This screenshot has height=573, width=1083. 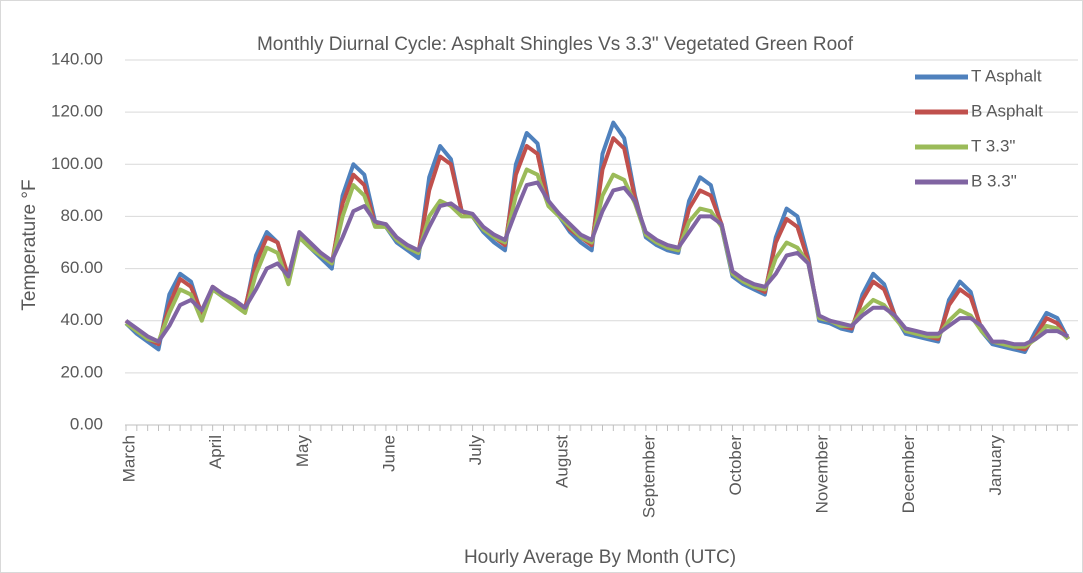 What do you see at coordinates (81, 267) in the screenshot?
I see `y-tick-label: 60.00` at bounding box center [81, 267].